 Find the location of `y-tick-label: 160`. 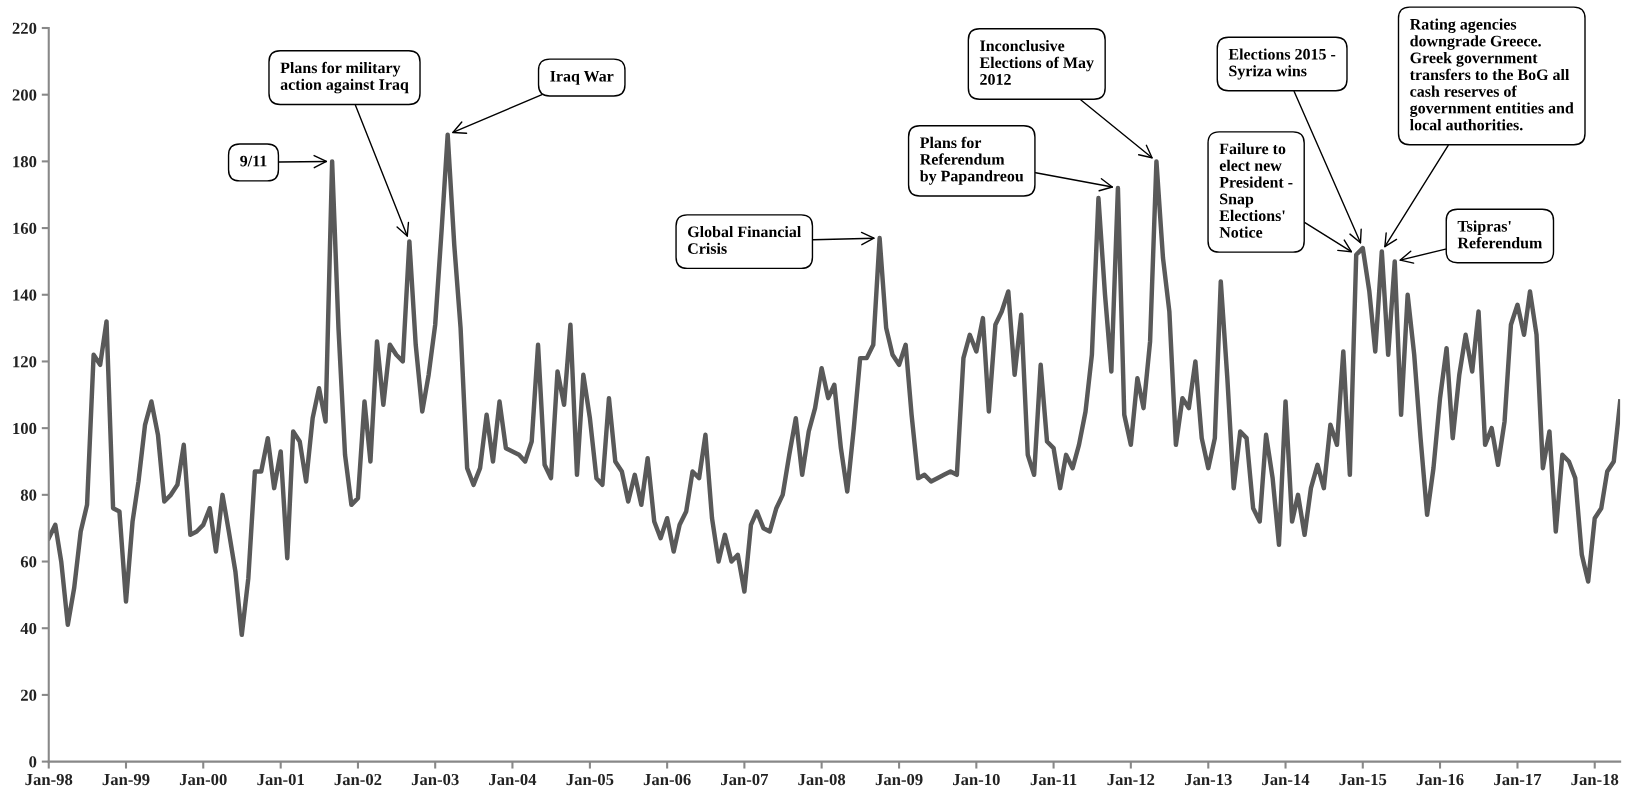

y-tick-label: 160 is located at coordinates (25, 228).